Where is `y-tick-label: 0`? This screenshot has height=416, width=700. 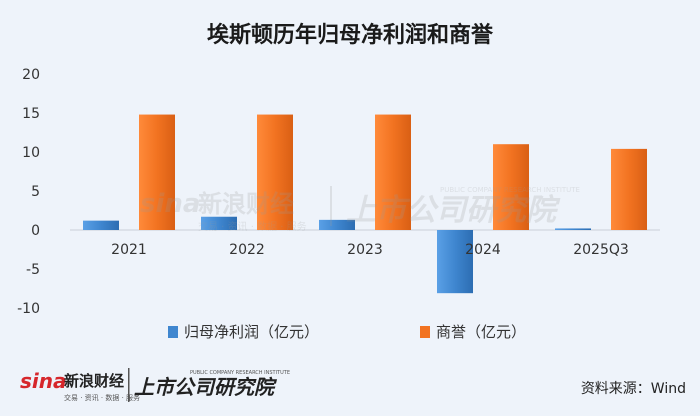
y-tick-label: 0 is located at coordinates (35, 231).